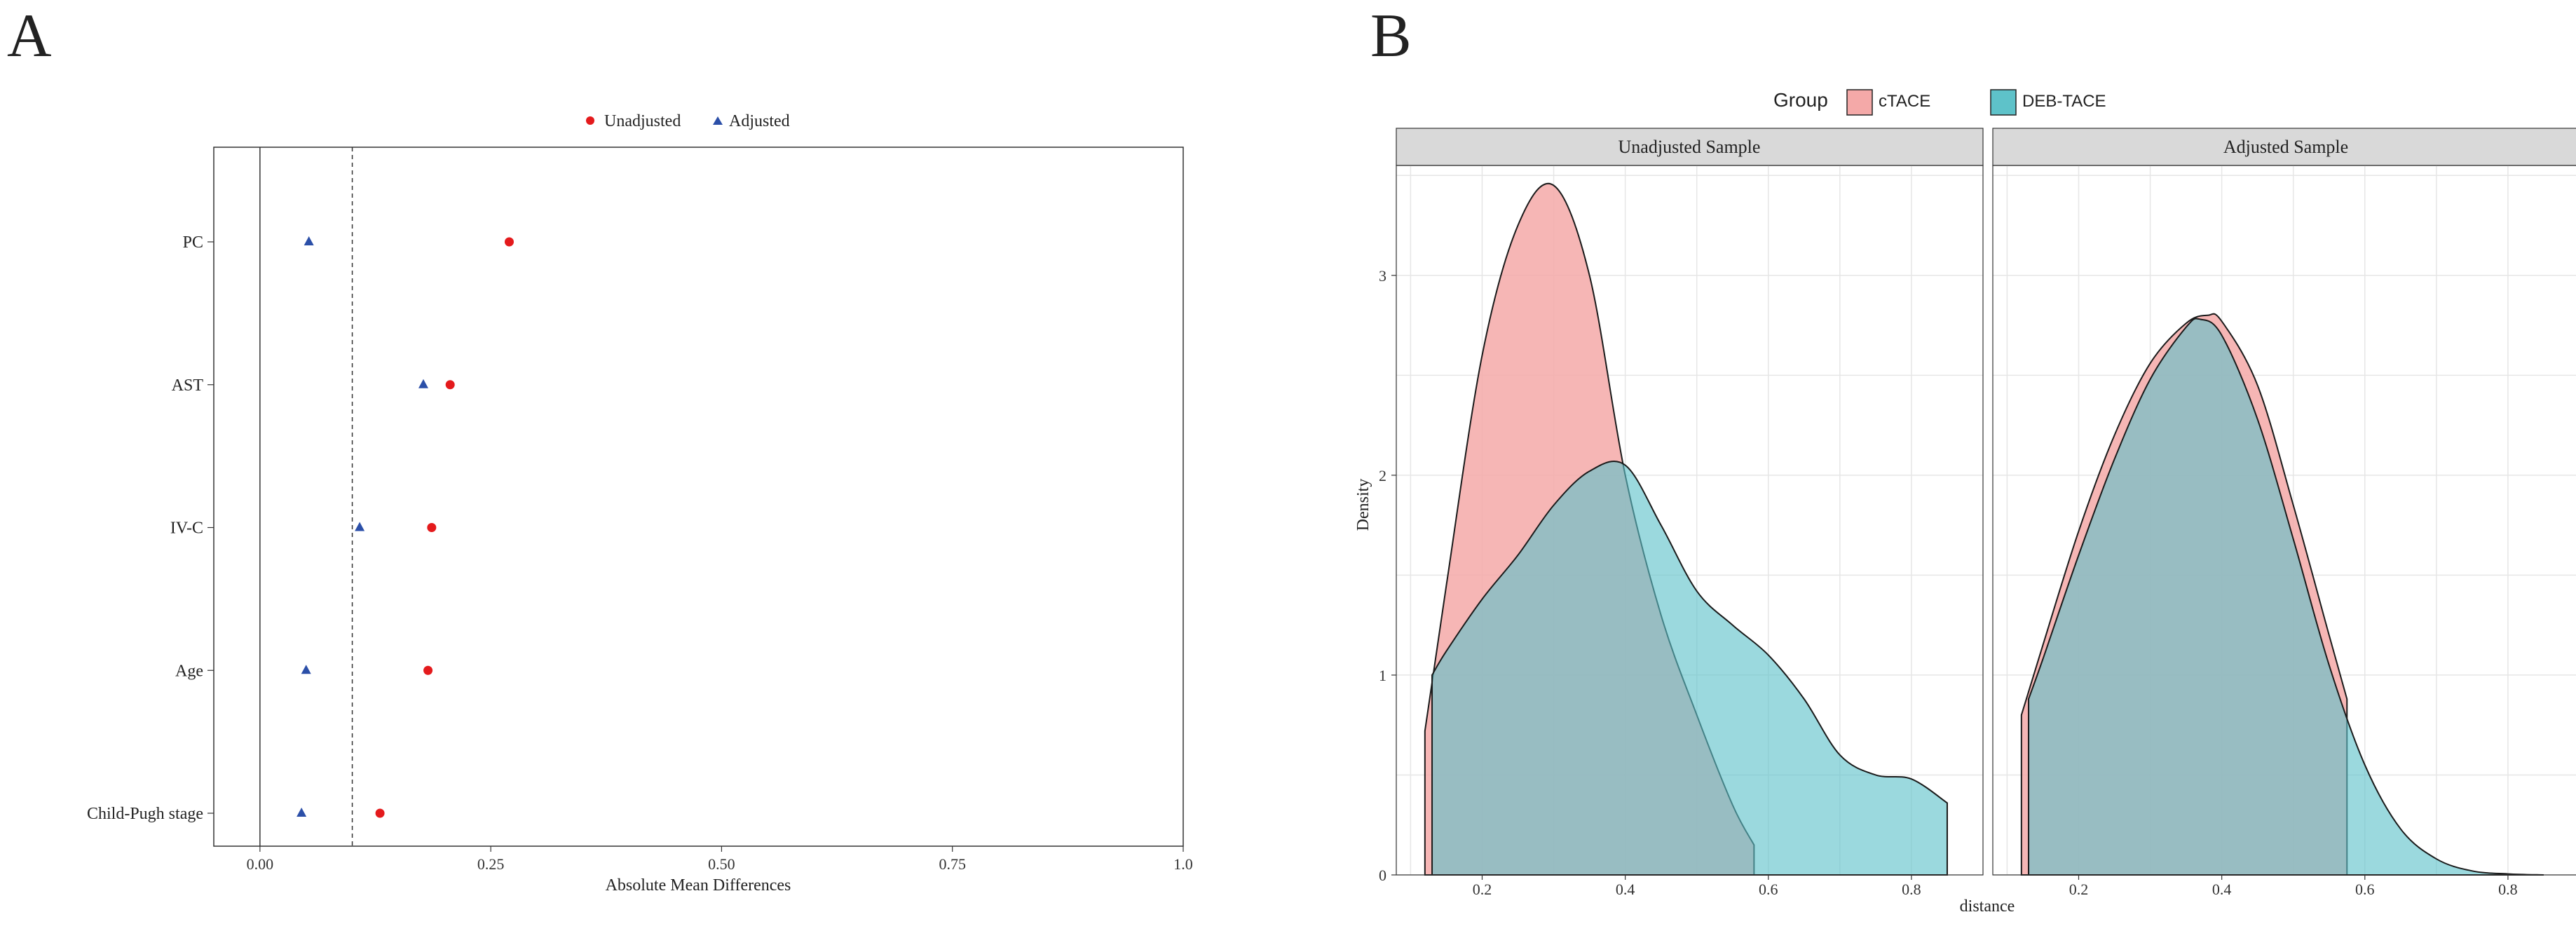  Describe the element at coordinates (2064, 101) in the screenshot. I see `legend-deb-tace-label: DEB-TACE` at that location.